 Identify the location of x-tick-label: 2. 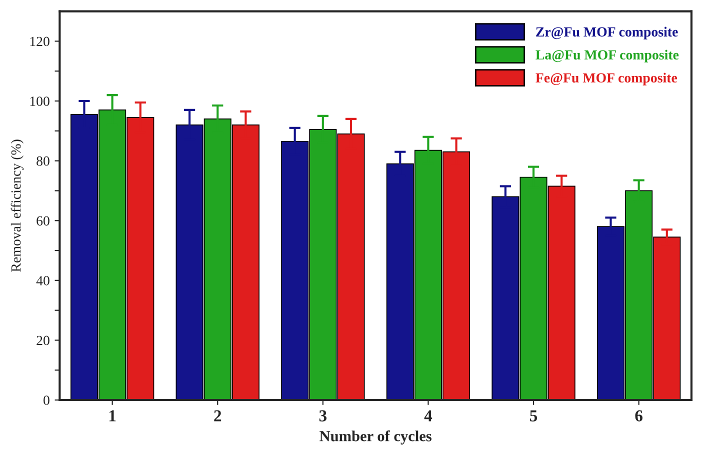
(218, 416).